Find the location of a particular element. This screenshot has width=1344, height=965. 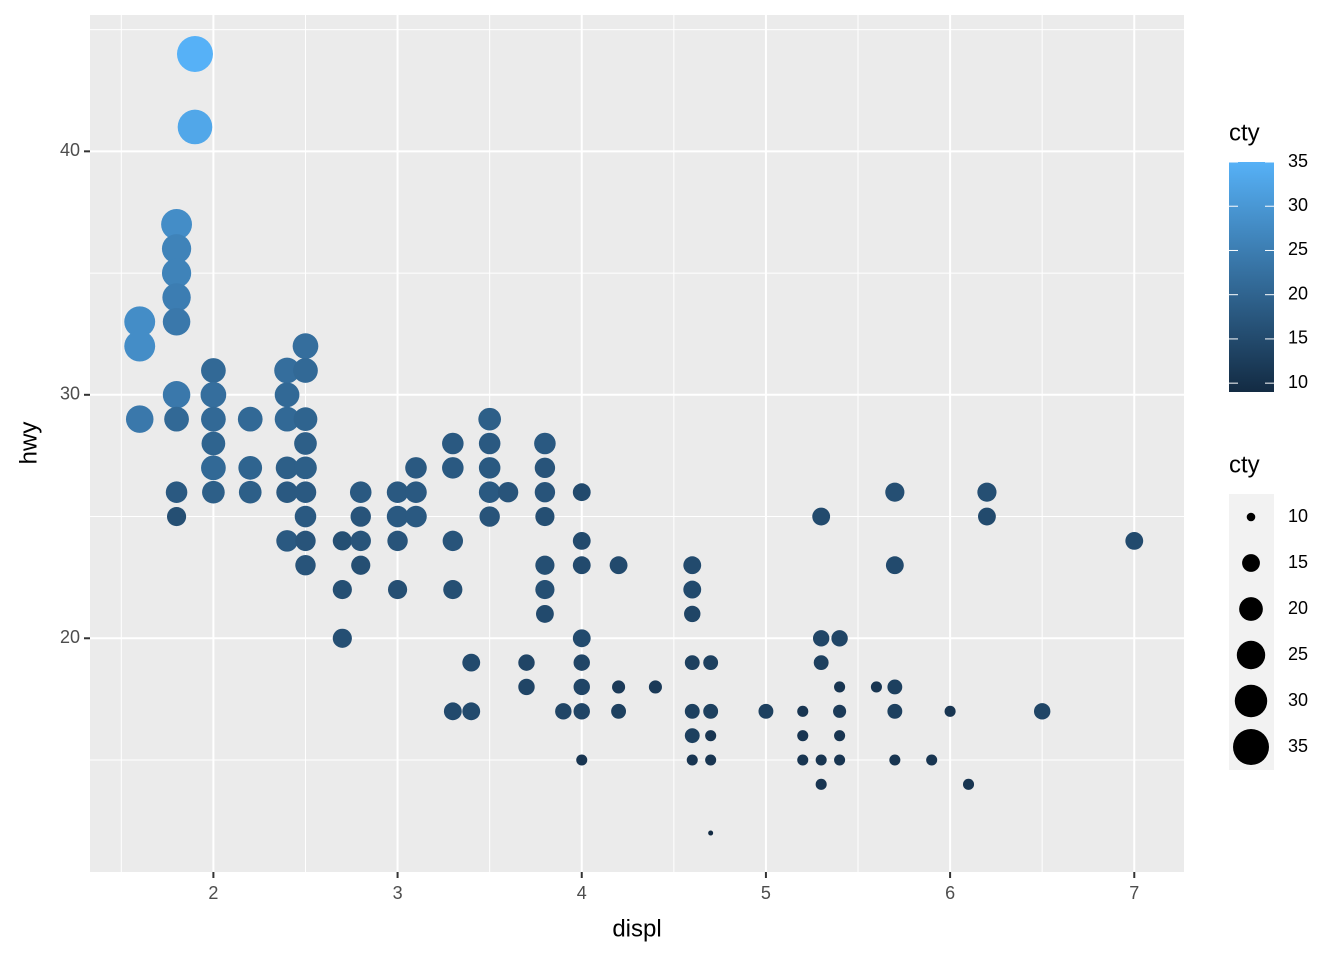

y-tick-label: 40 is located at coordinates (70, 150).